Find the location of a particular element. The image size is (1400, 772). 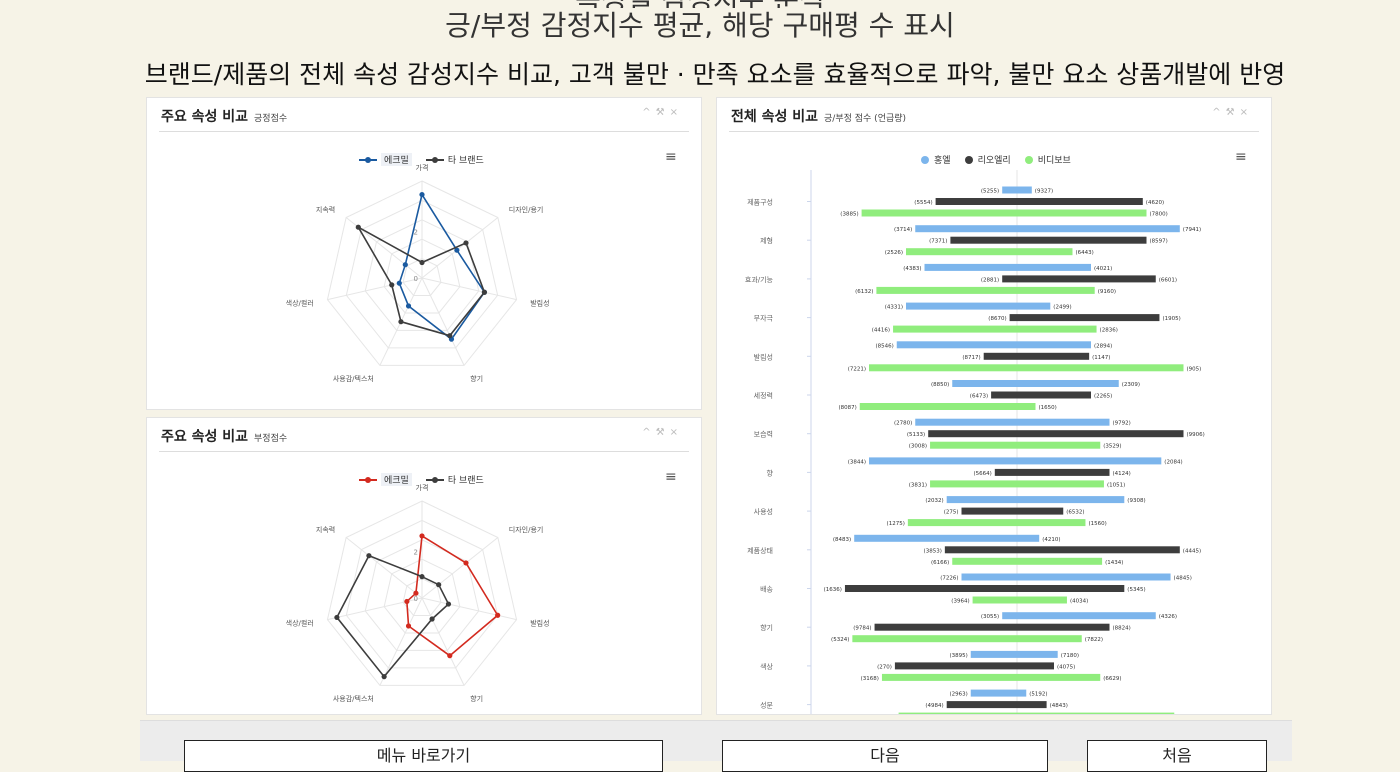

chart-legend: 에크밀 타 브랜드 is located at coordinates (428, 159).